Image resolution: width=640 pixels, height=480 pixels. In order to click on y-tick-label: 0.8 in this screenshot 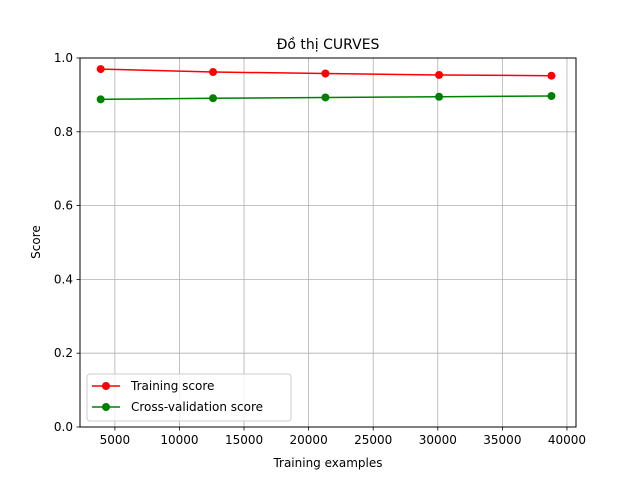, I will do `click(63, 132)`.